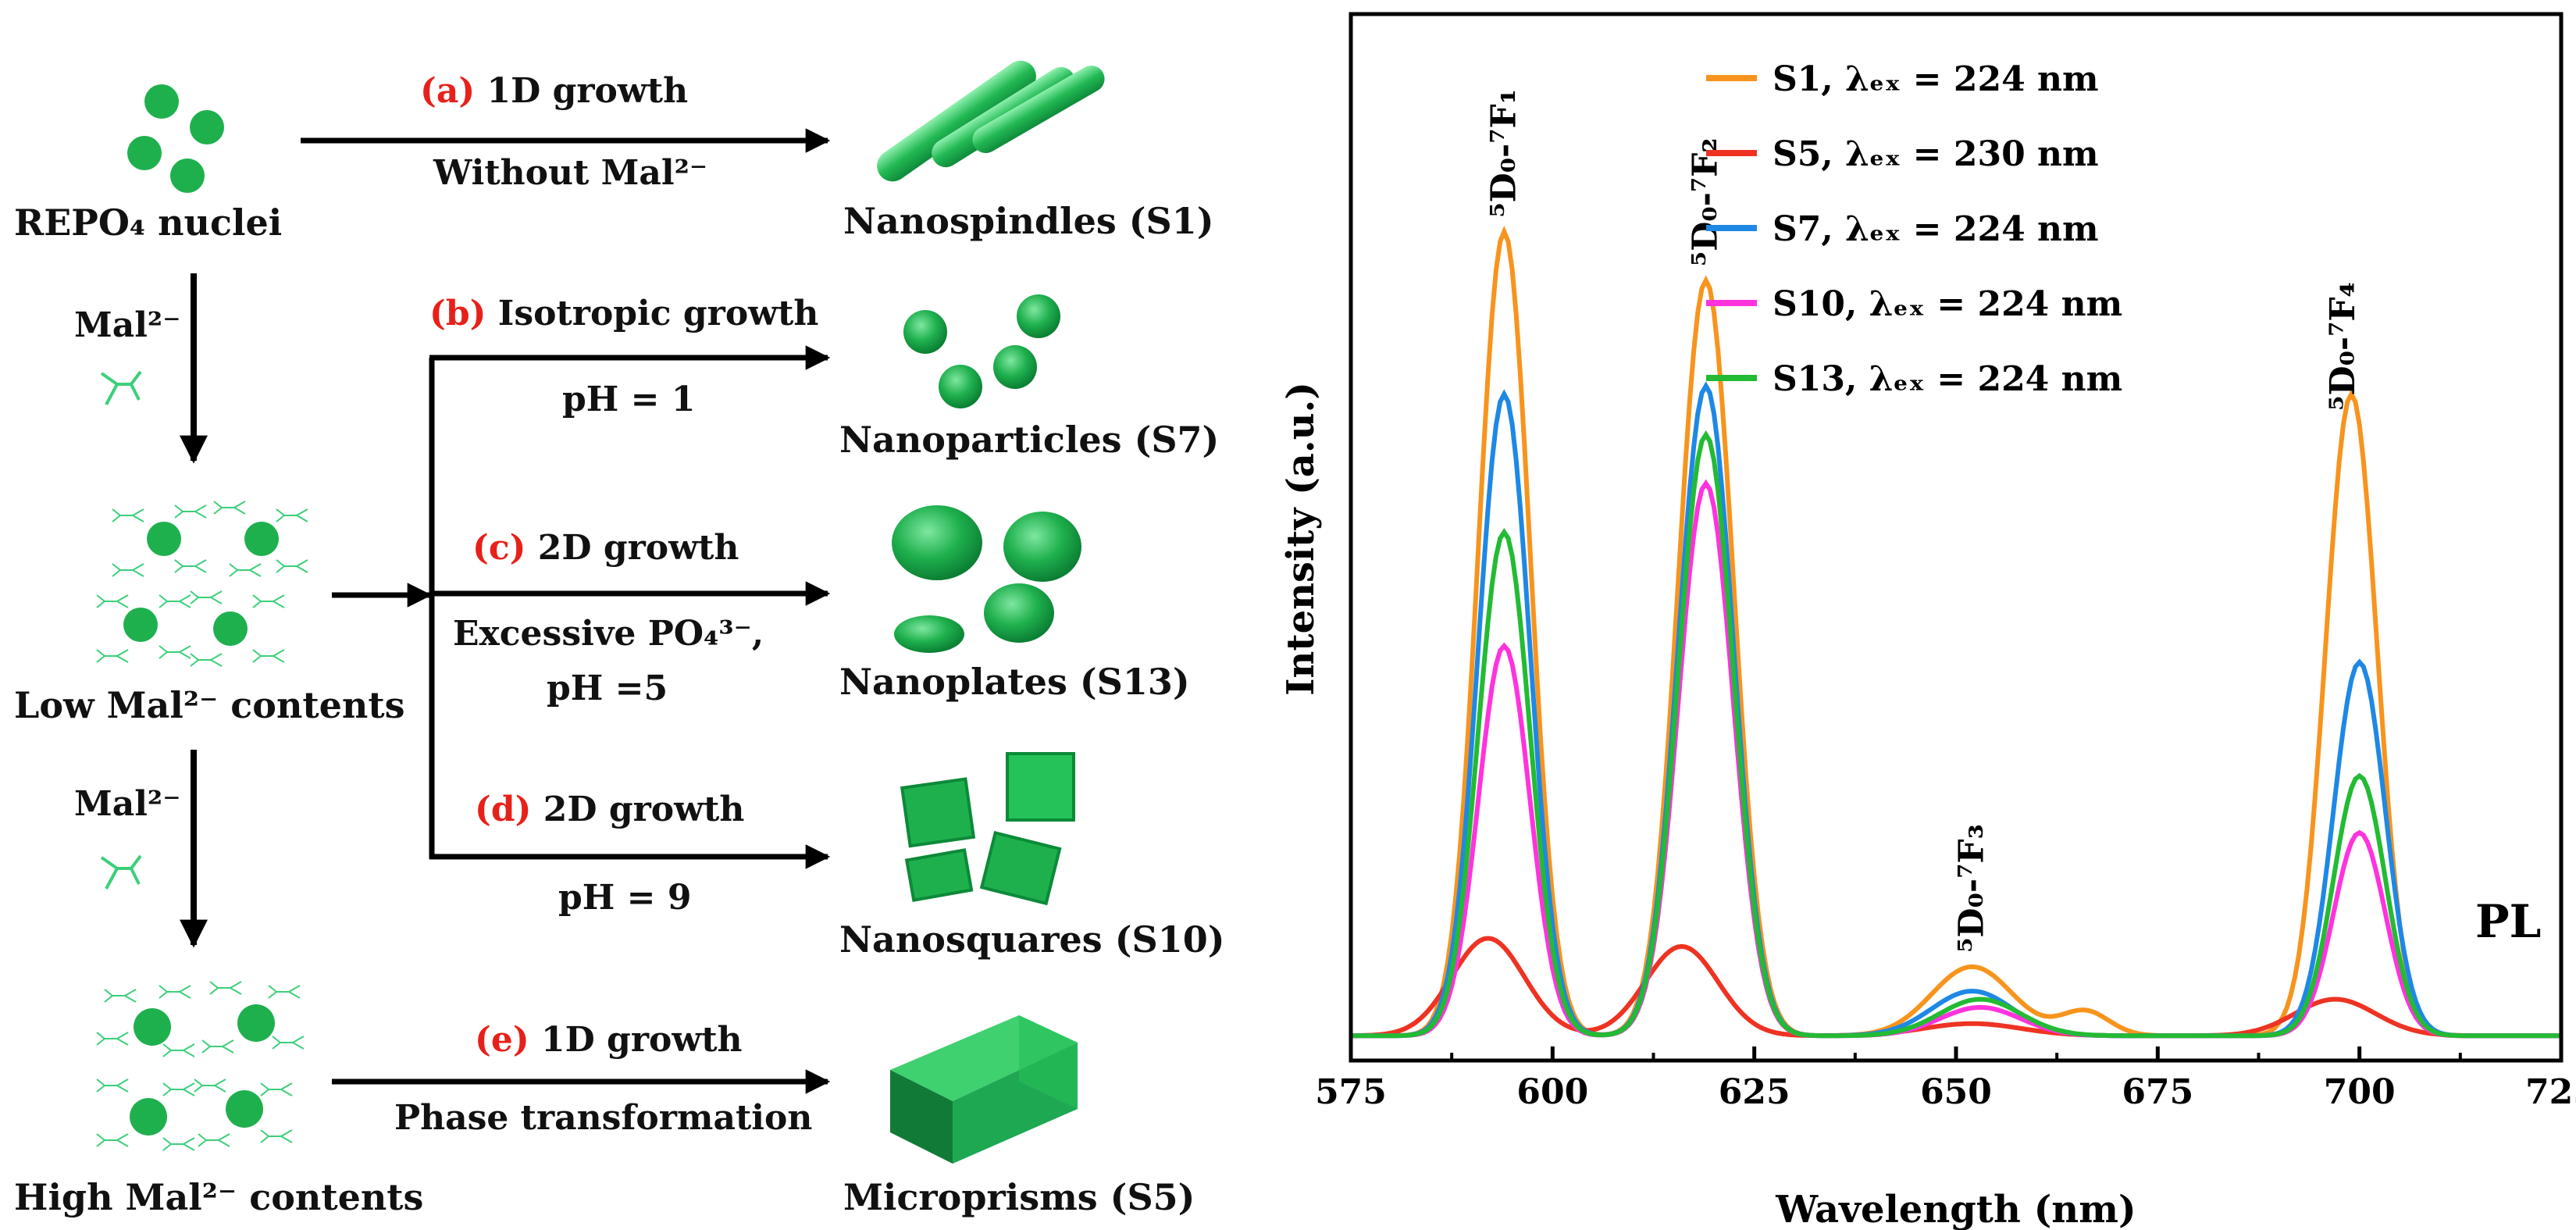  Describe the element at coordinates (988, 829) in the screenshot. I see `nanosquares-image` at that location.